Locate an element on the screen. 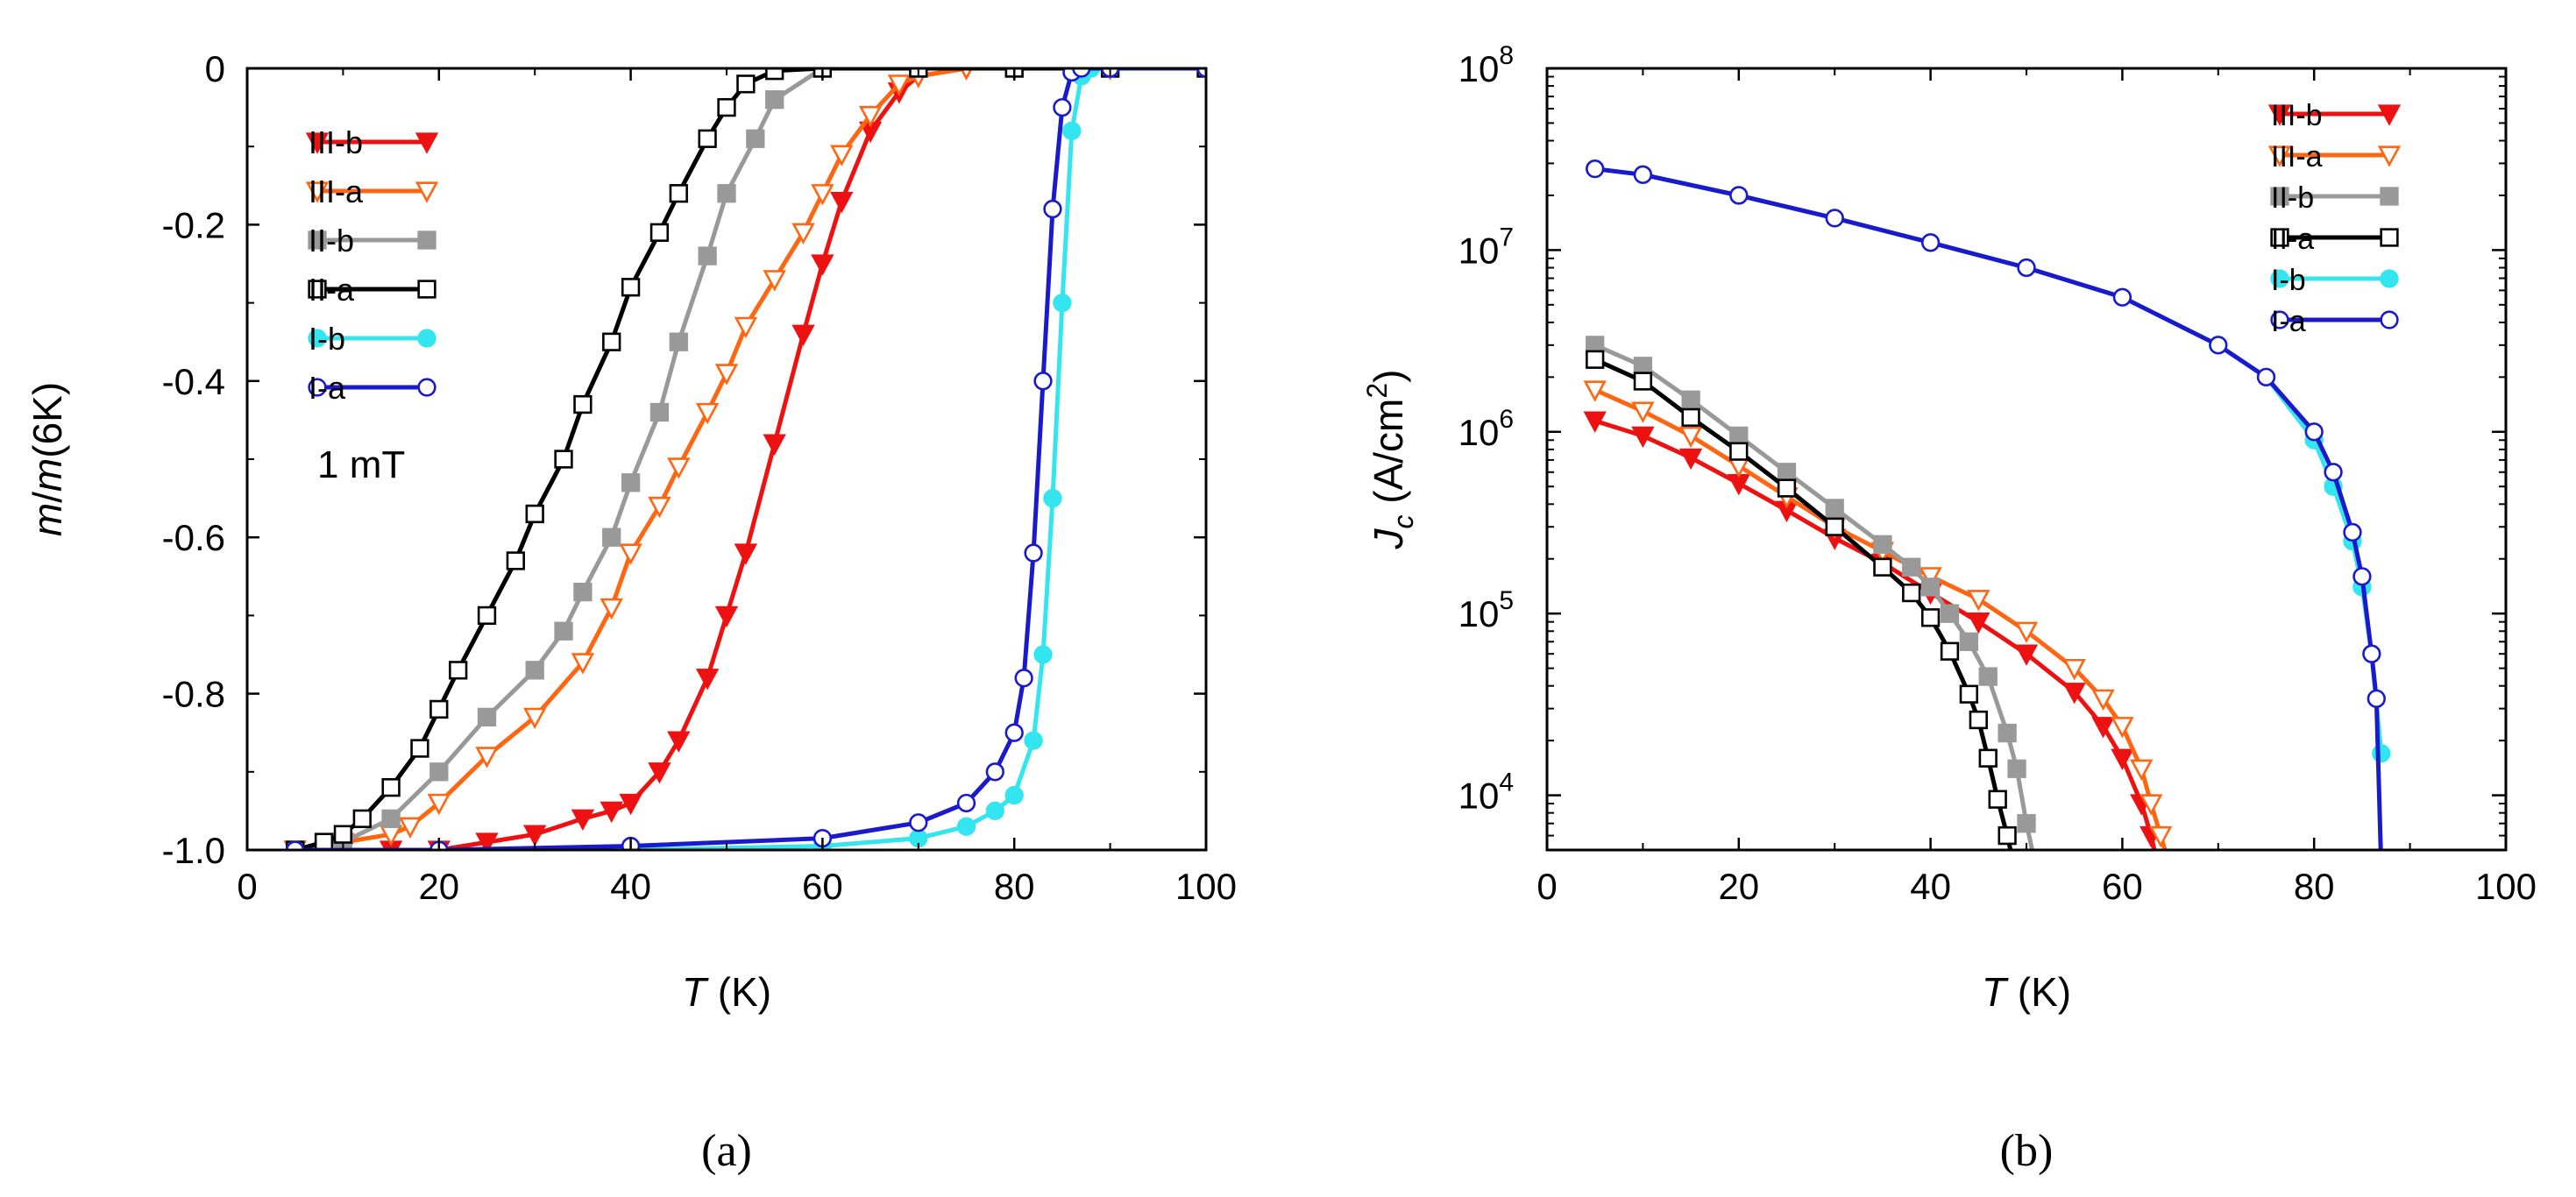 Image resolution: width=2576 pixels, height=1197 pixels. legend-marker-i-a is located at coordinates (317, 388).